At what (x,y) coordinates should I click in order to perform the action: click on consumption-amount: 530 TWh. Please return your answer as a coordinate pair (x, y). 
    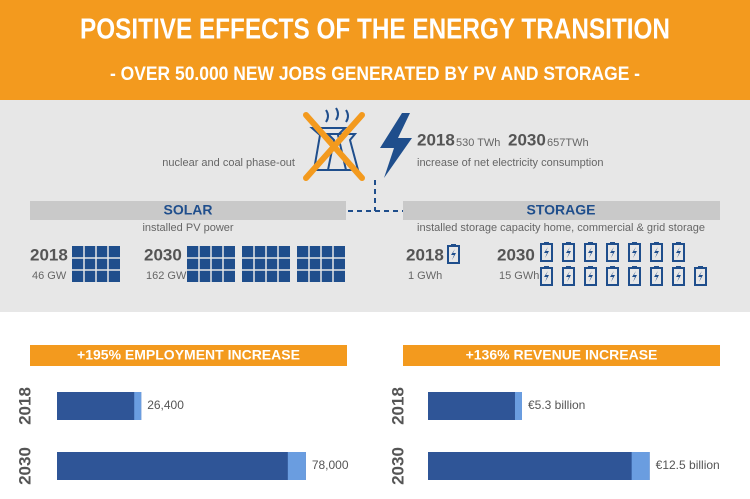
    Looking at the image, I should click on (478, 143).